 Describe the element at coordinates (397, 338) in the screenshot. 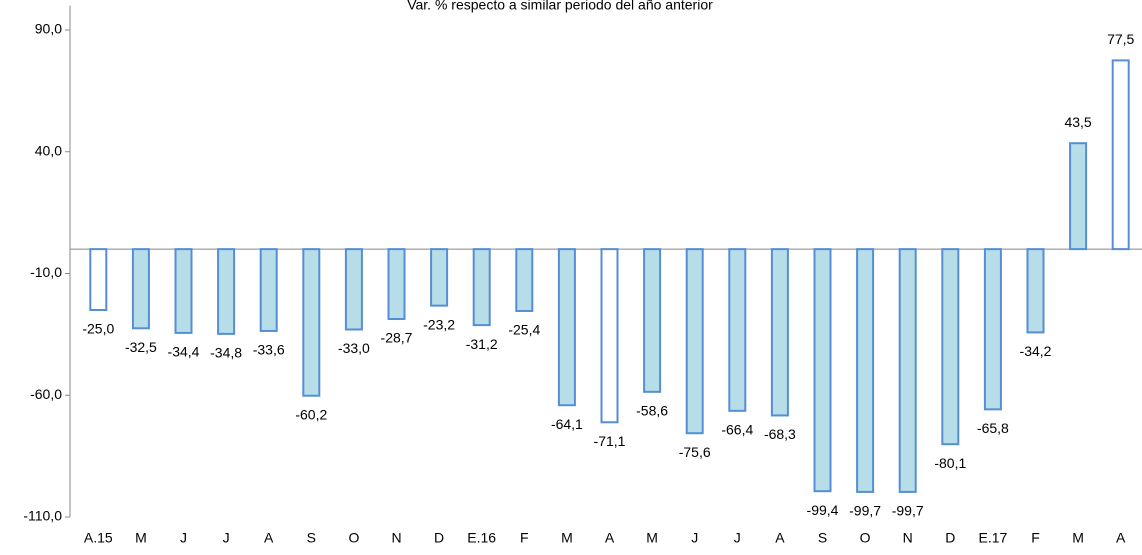

I see `value-label: -28,7` at that location.